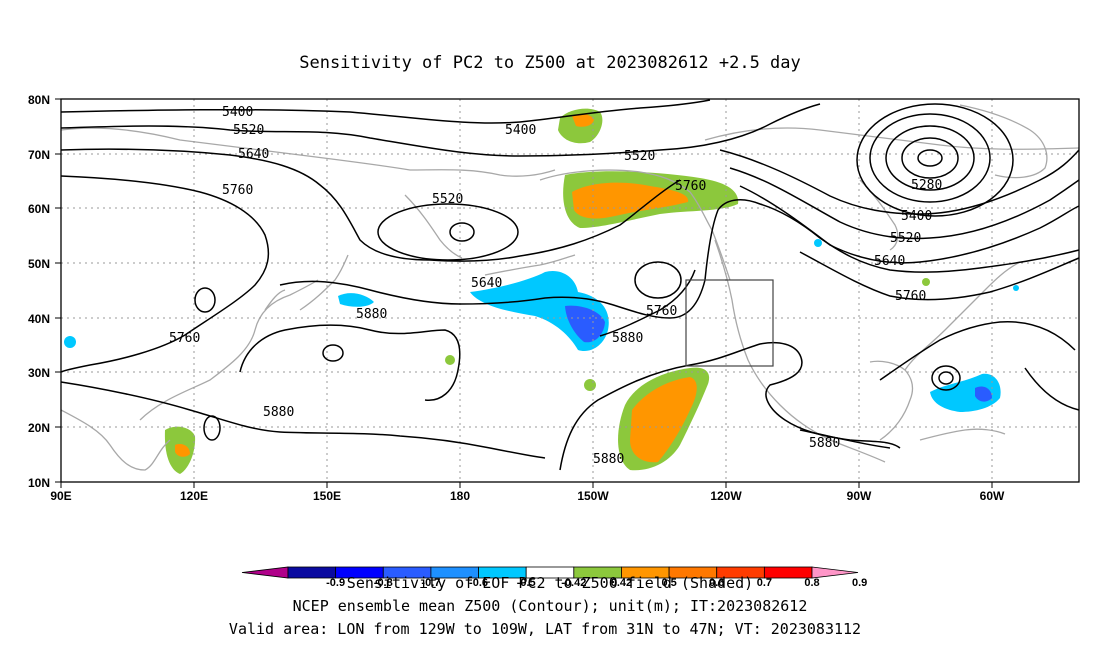 This screenshot has width=1100, height=650. Describe the element at coordinates (327, 496) in the screenshot. I see `lon-tick-label: 150E` at that location.